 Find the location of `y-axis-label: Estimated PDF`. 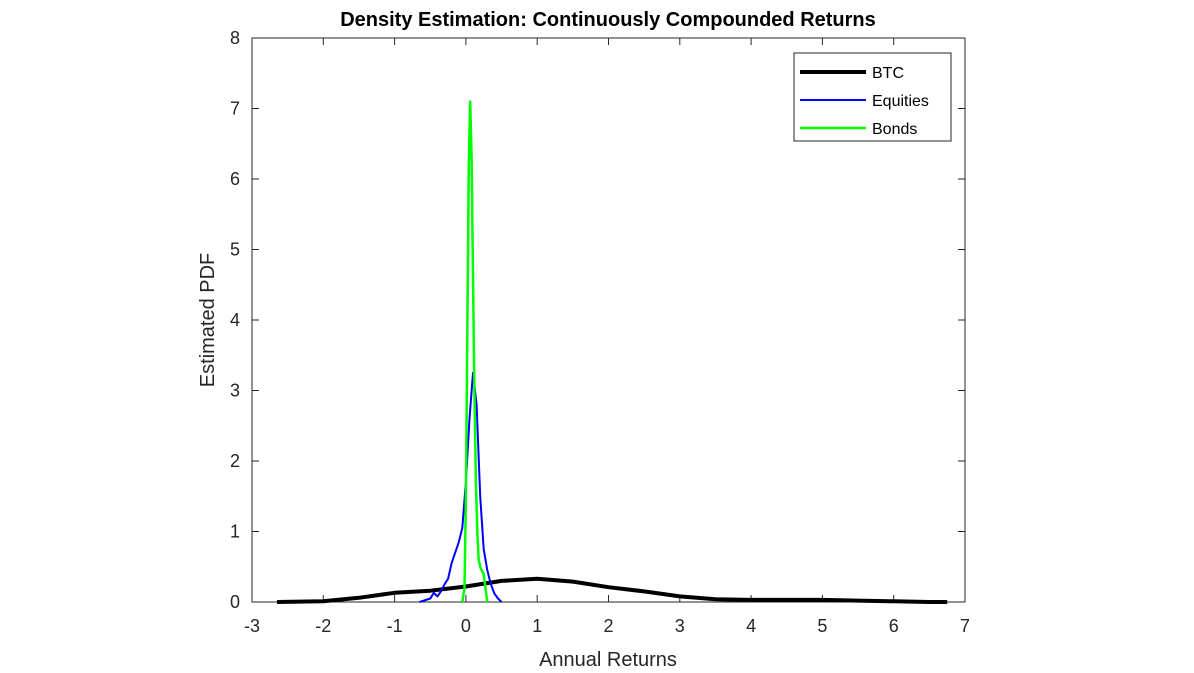

y-axis-label: Estimated PDF is located at coordinates (208, 320).